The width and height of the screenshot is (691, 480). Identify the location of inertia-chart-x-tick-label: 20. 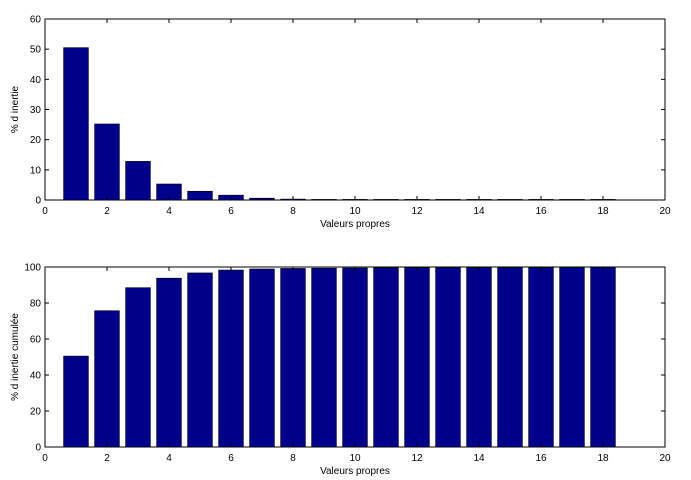
(665, 211).